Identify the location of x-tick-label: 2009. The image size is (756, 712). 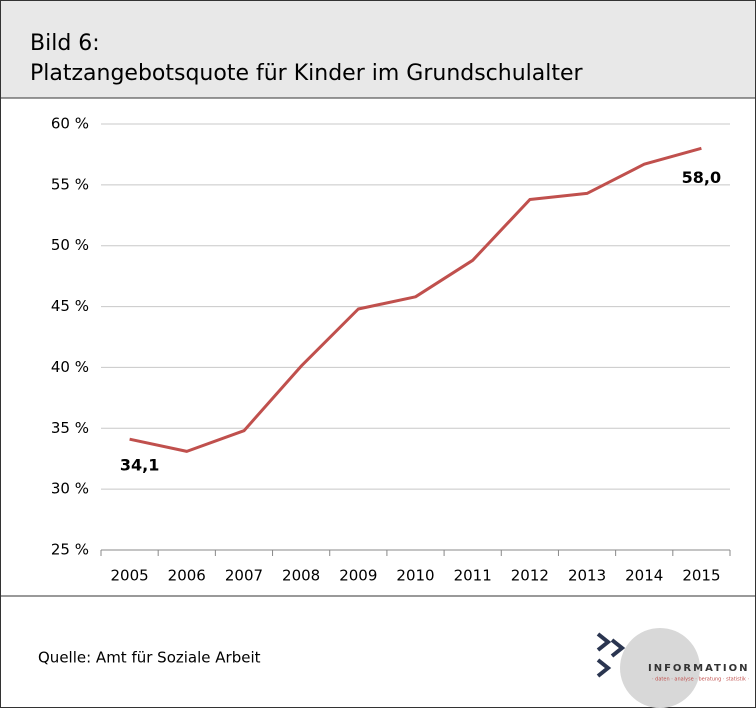
(358, 576).